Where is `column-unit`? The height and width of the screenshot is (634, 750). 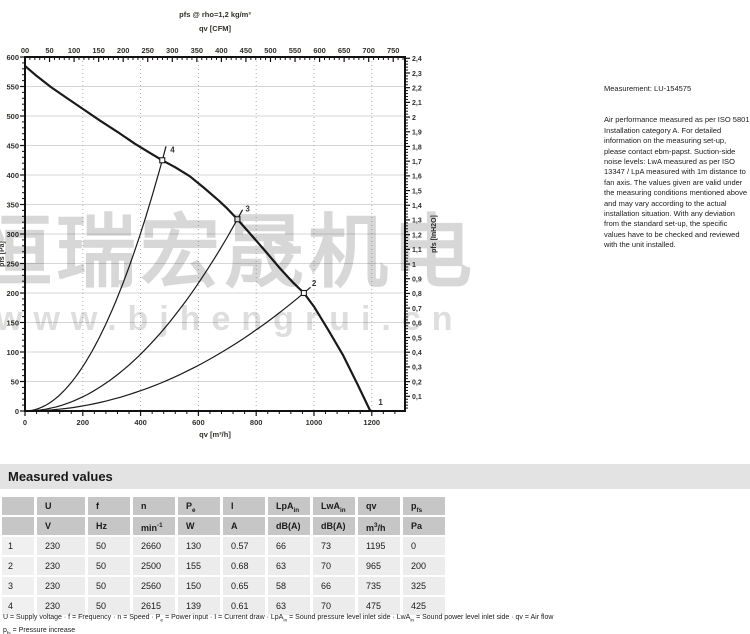 column-unit is located at coordinates (18, 526).